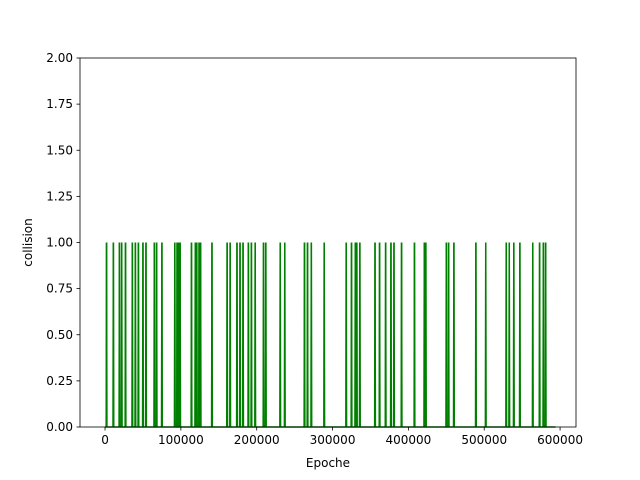 Image resolution: width=640 pixels, height=480 pixels. What do you see at coordinates (484, 440) in the screenshot?
I see `x-tick-label: 500000` at bounding box center [484, 440].